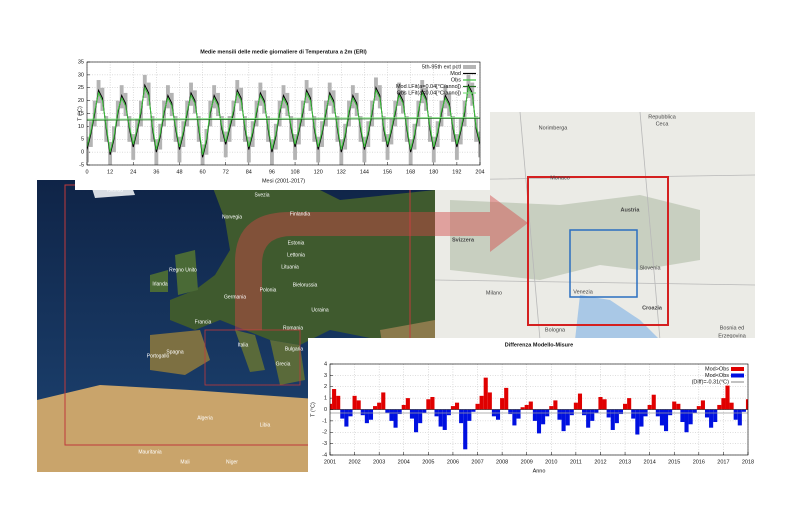 This screenshot has height=519, width=800. What do you see at coordinates (283, 113) in the screenshot?
I see `plot-frame` at bounding box center [283, 113].